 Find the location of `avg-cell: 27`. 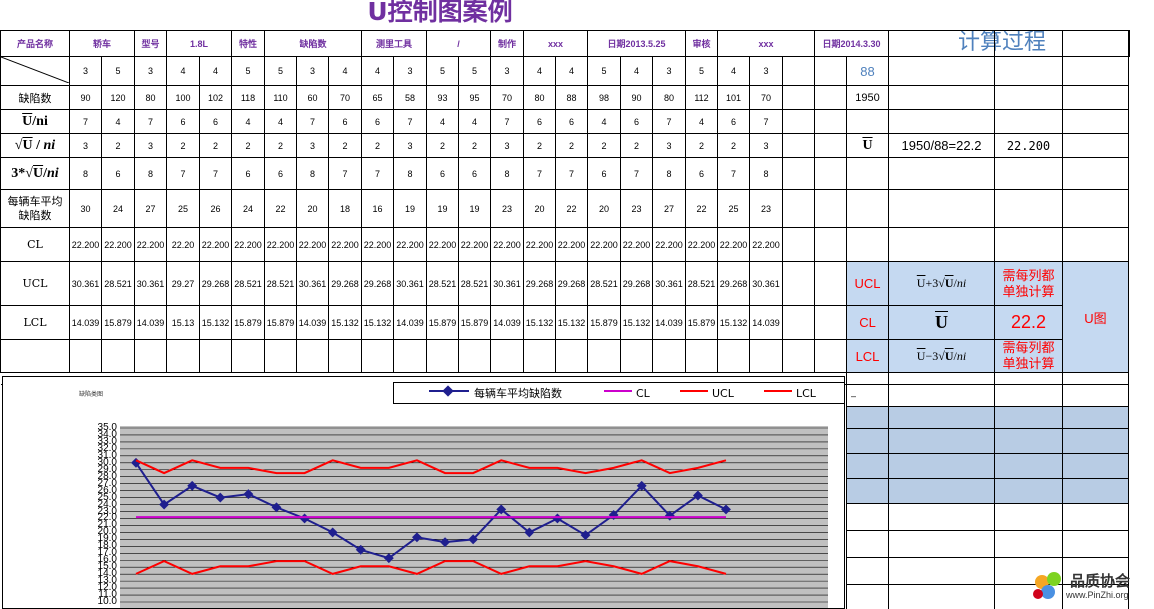

avg-cell: 27 is located at coordinates (150, 208).